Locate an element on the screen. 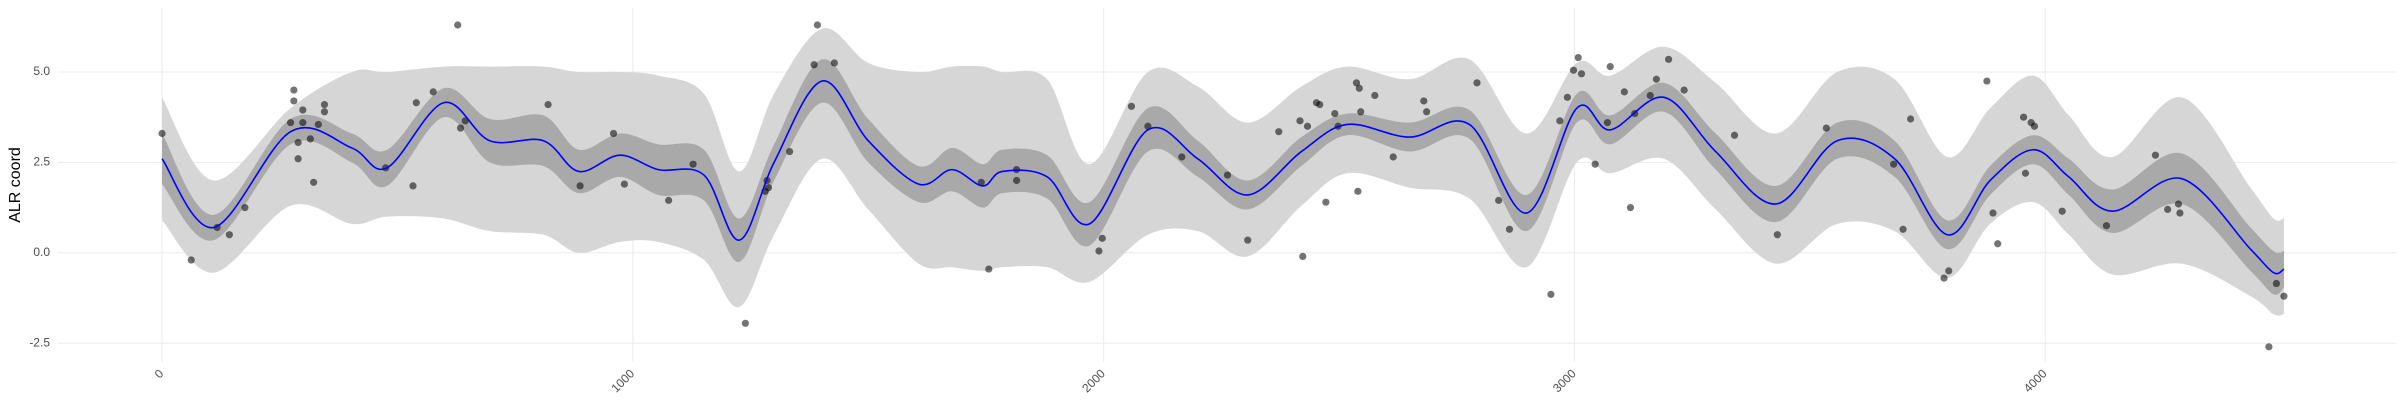 The height and width of the screenshot is (400, 2400). y-tick-label: -2.5 is located at coordinates (39, 342).